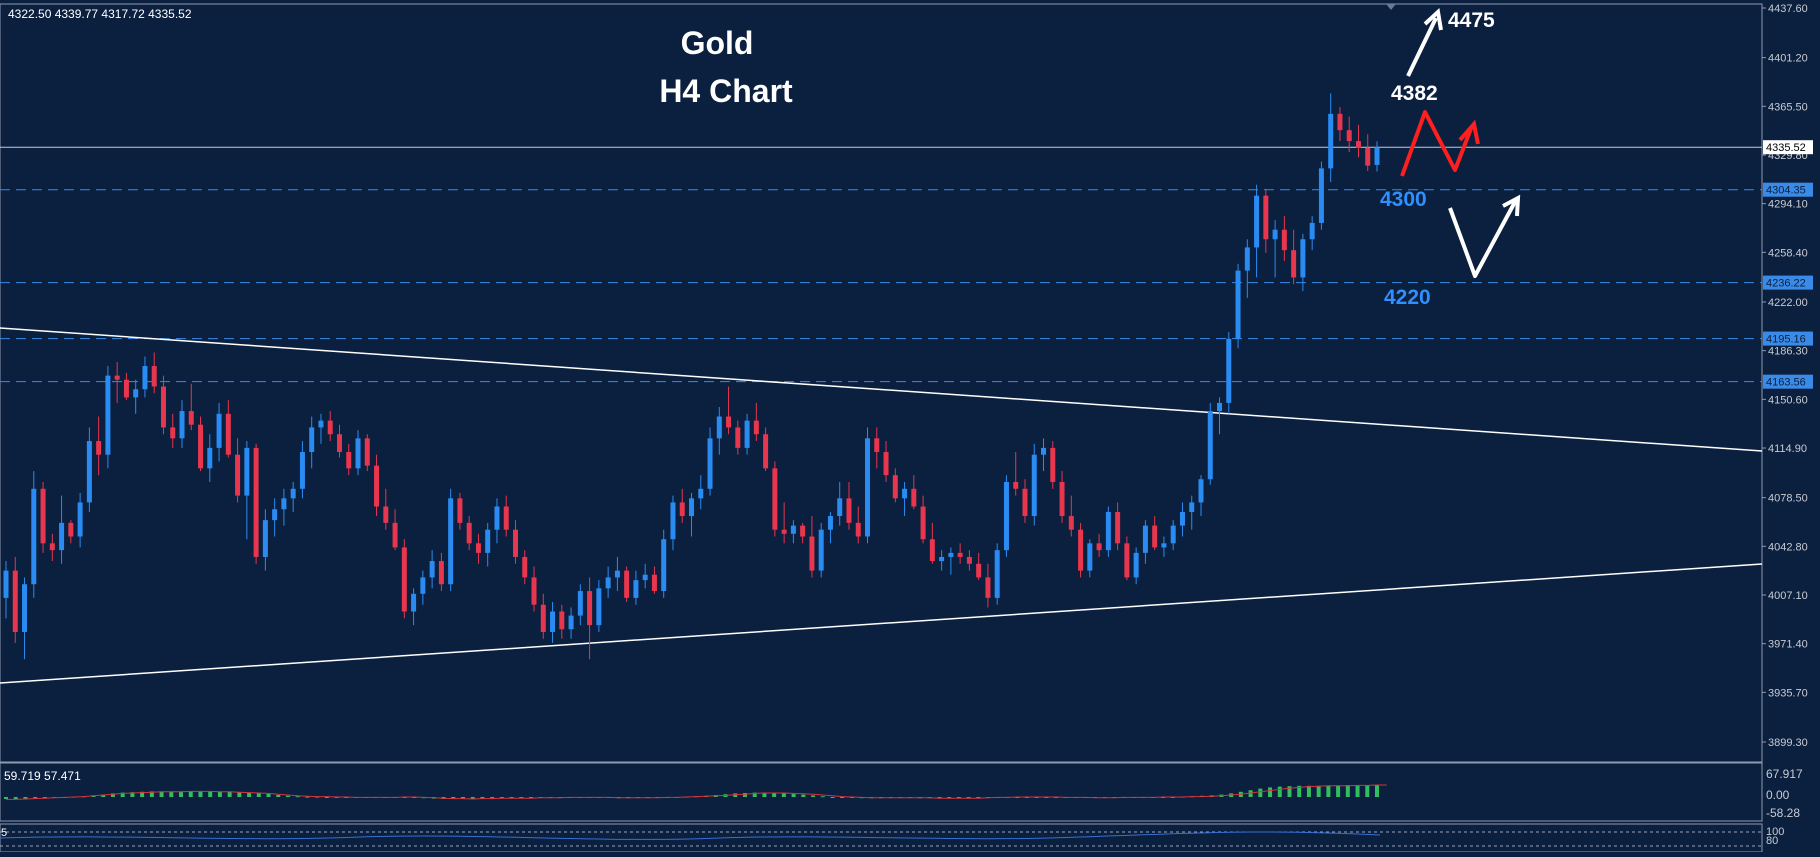 The image size is (1820, 857). I want to click on ascending-trendline, so click(881, 623).